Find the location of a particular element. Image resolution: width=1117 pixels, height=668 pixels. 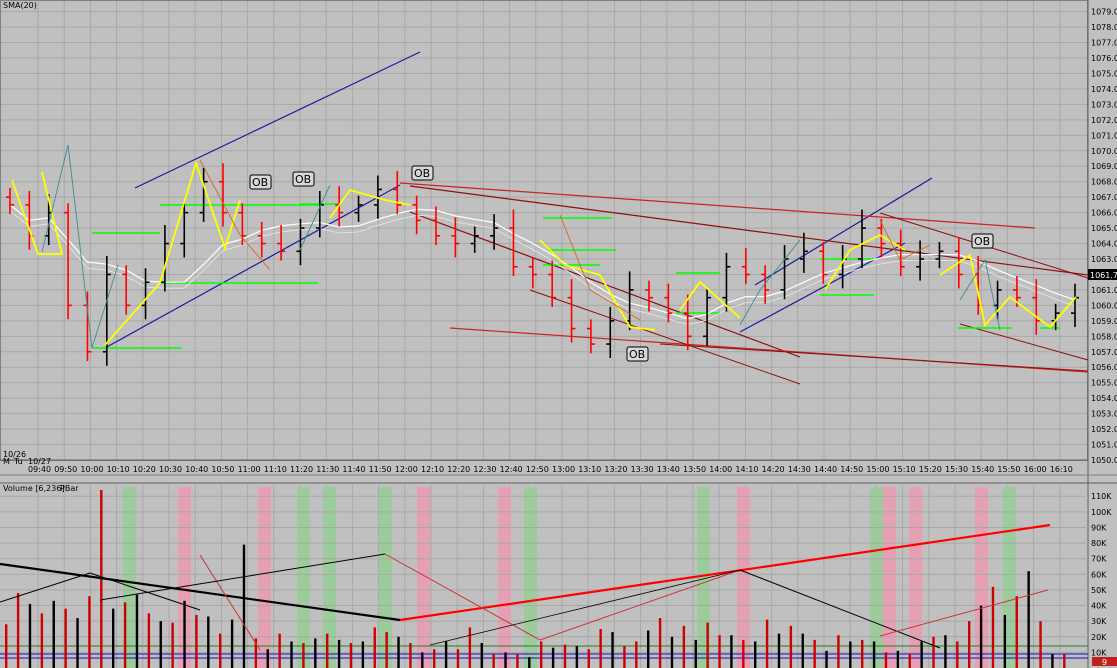

time-tick-label: 10:50 is located at coordinates (222, 469).